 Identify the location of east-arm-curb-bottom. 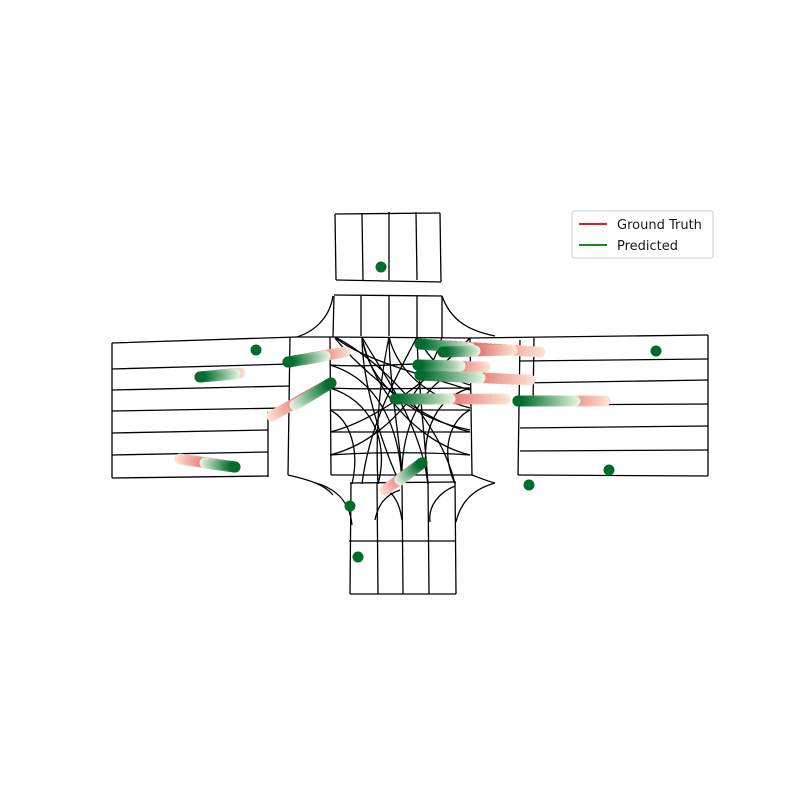
(483, 479).